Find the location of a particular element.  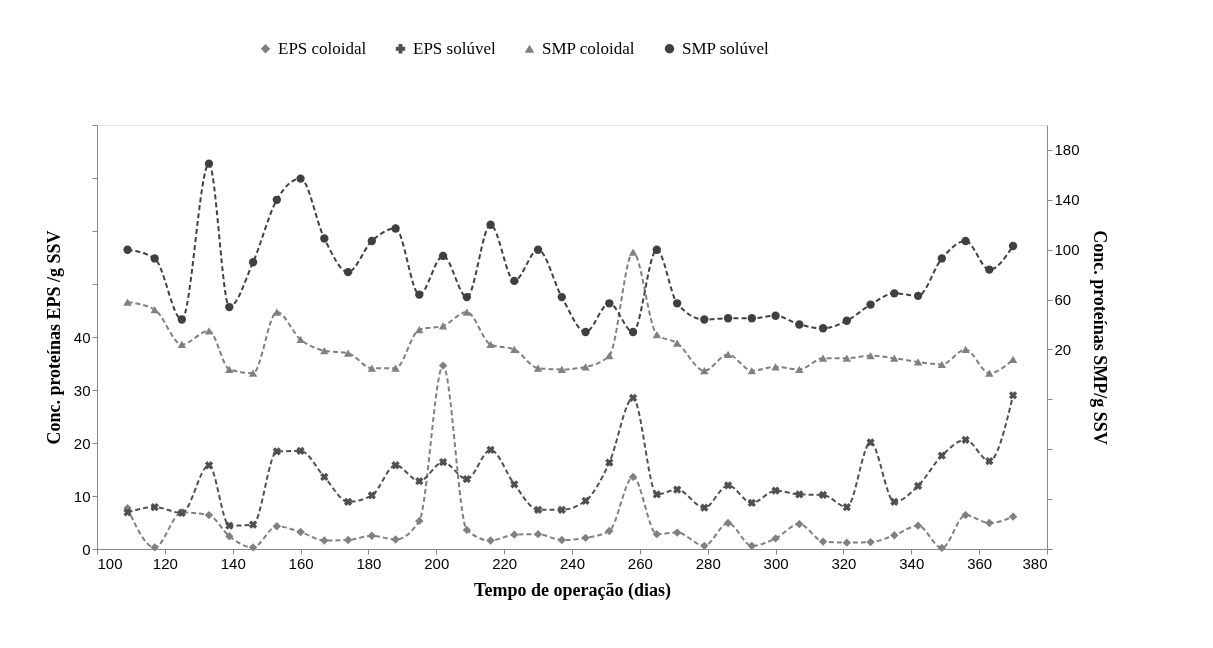

x-tick-label: 120 is located at coordinates (165, 563).